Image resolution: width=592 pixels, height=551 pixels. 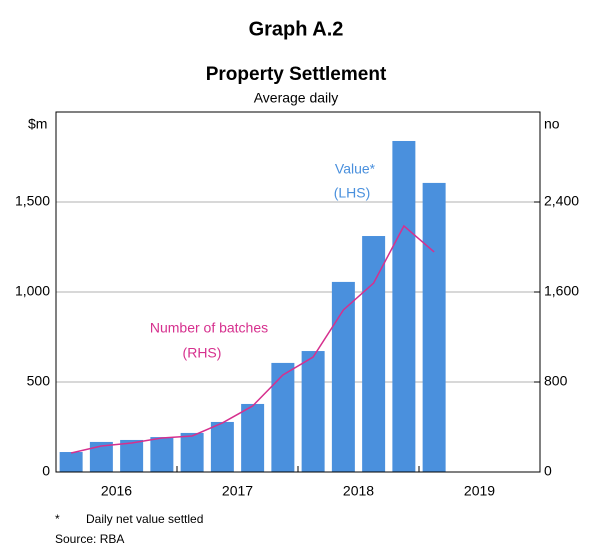 What do you see at coordinates (209, 328) in the screenshot?
I see `annotation: Number of batches` at bounding box center [209, 328].